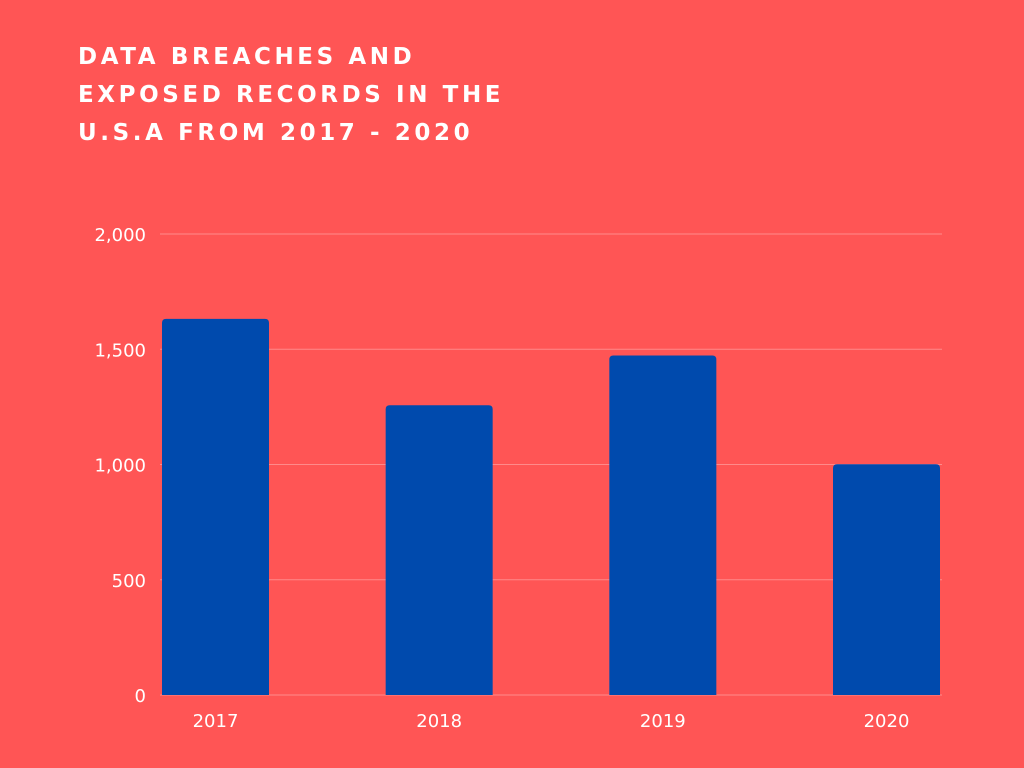 The image size is (1024, 768). What do you see at coordinates (215, 506) in the screenshot?
I see `bar-2017` at bounding box center [215, 506].